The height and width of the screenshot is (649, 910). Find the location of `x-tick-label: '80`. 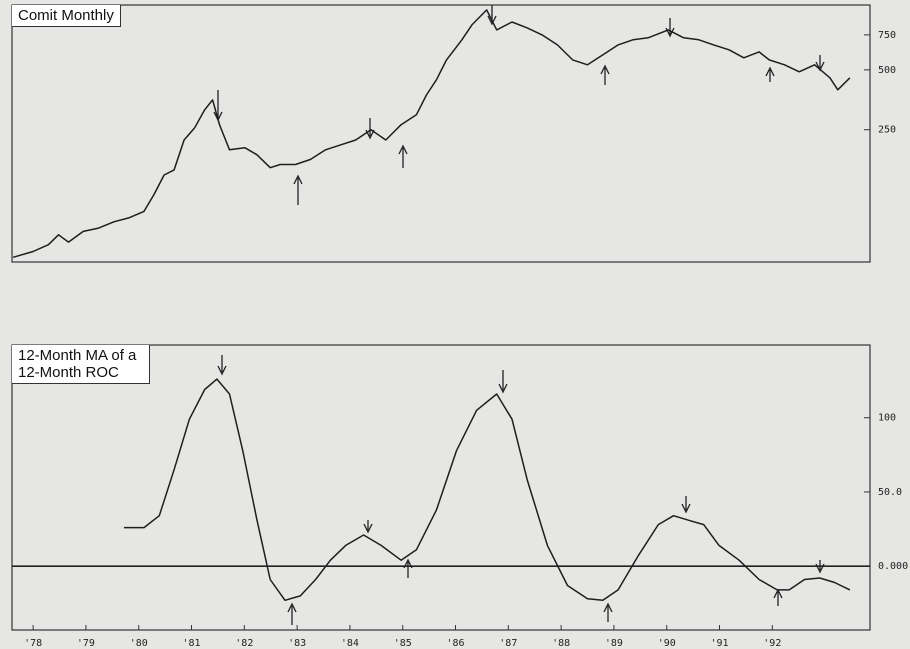

x-tick-label: '80 is located at coordinates (139, 643).